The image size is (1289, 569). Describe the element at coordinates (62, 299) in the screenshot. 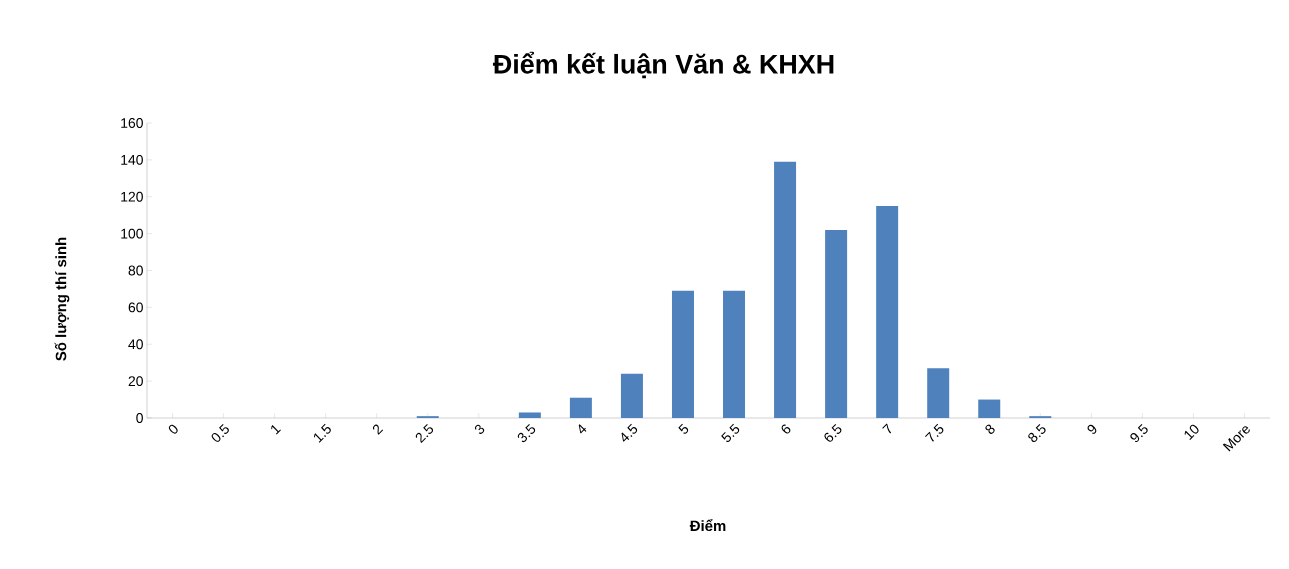

I see `y-axis-title: Số lượng thí sinh` at that location.